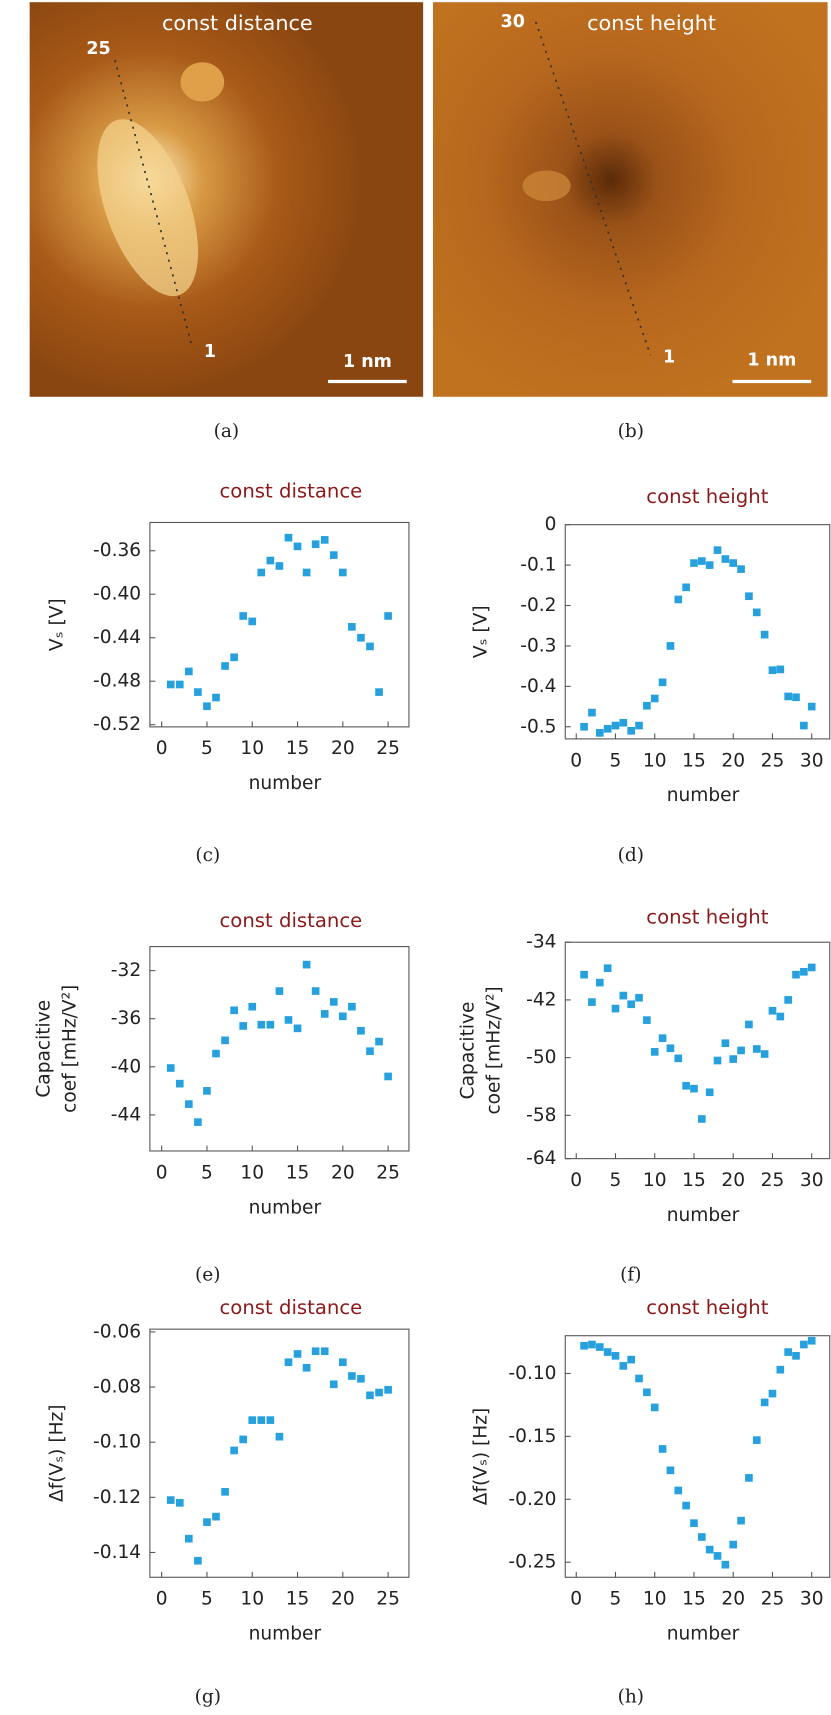  I want to click on caption: (e), so click(208, 1275).